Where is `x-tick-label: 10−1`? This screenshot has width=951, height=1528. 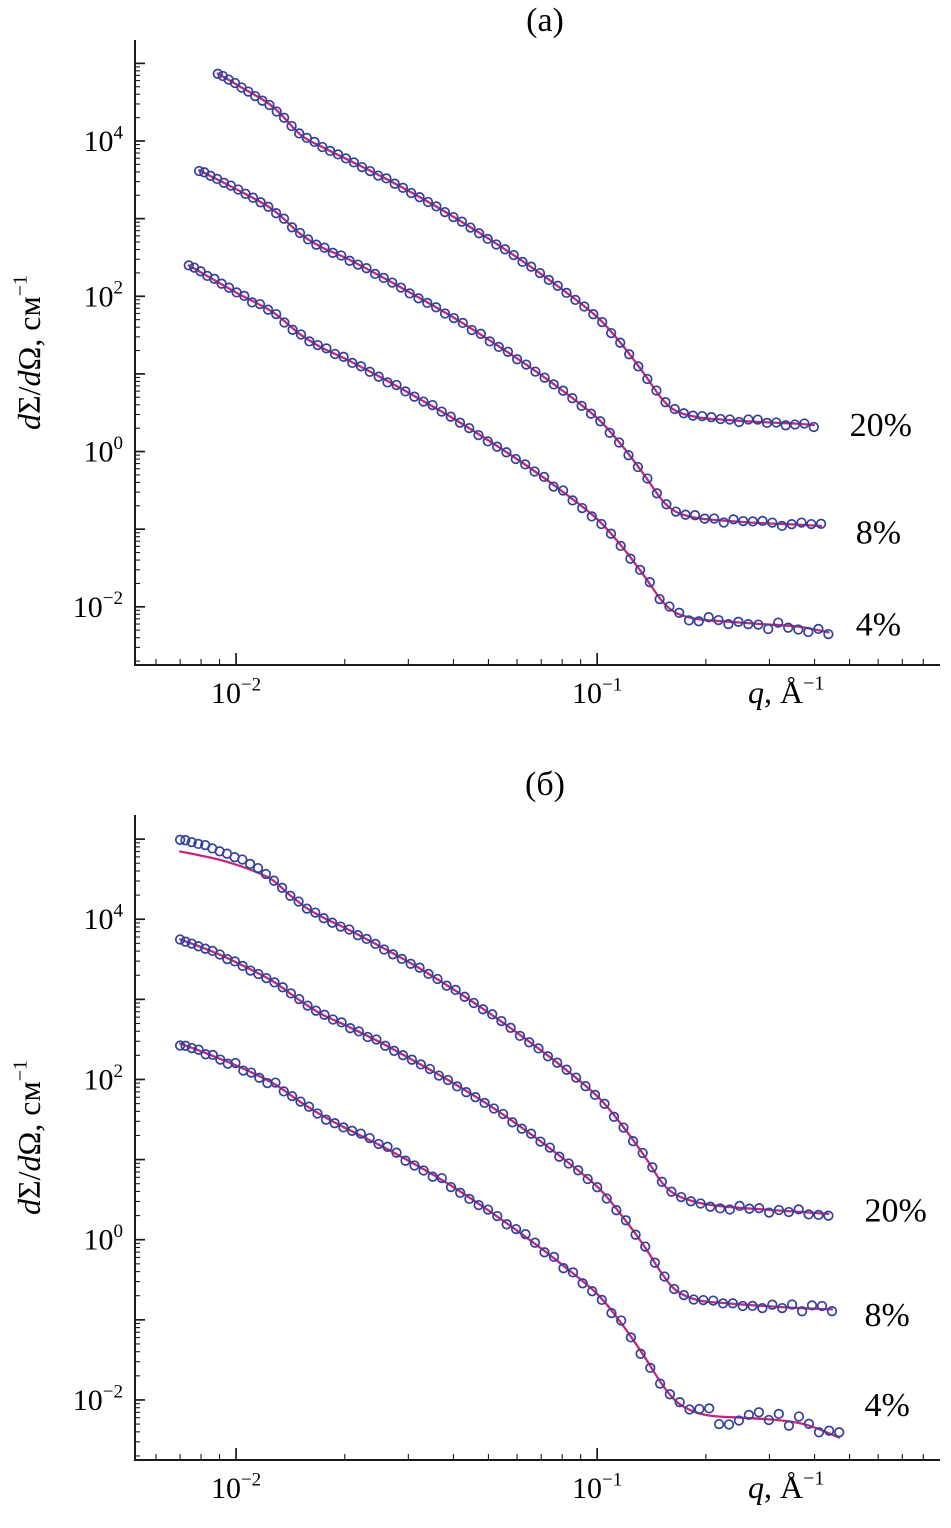
x-tick-label: 10−1 is located at coordinates (597, 692).